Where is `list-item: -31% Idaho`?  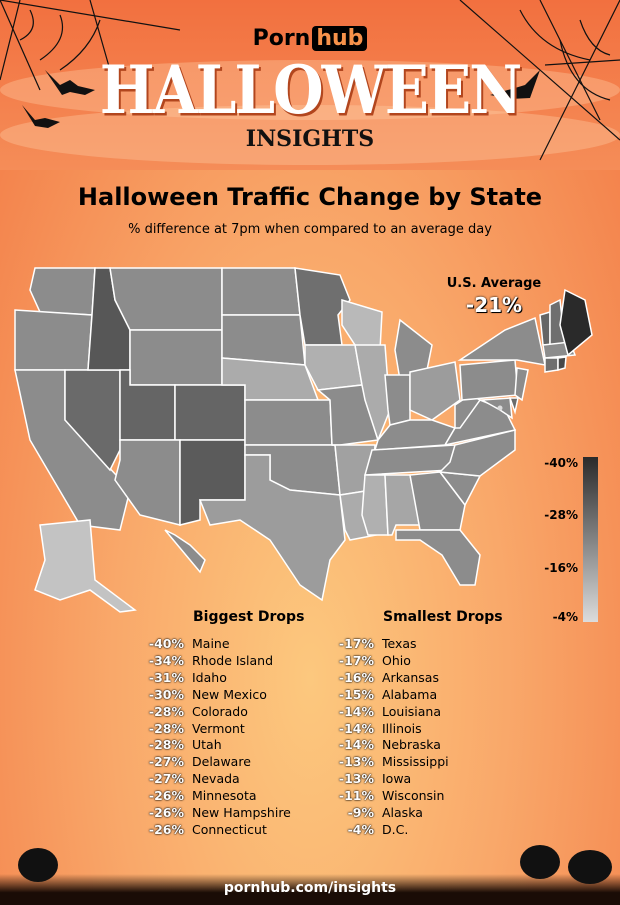 list-item: -31% Idaho is located at coordinates (213, 678).